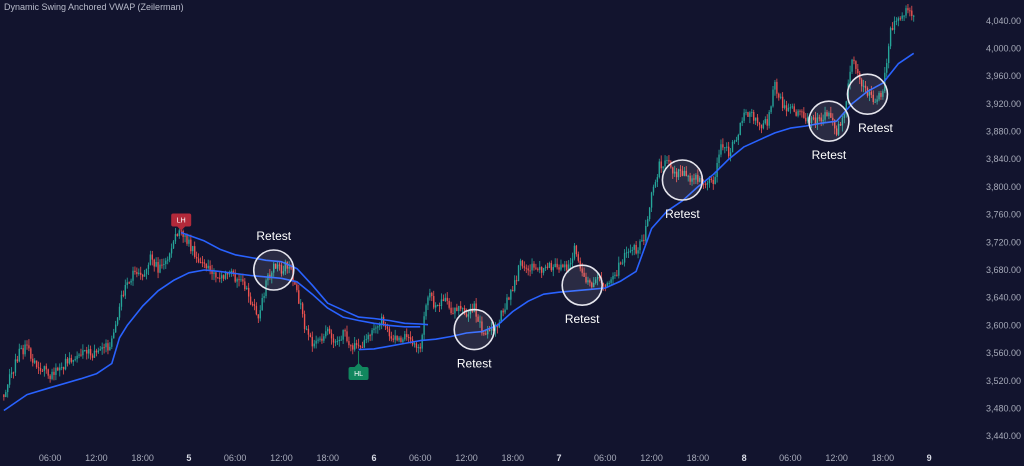 The height and width of the screenshot is (466, 1024). What do you see at coordinates (559, 458) in the screenshot?
I see `x-tick-label: 7` at bounding box center [559, 458].